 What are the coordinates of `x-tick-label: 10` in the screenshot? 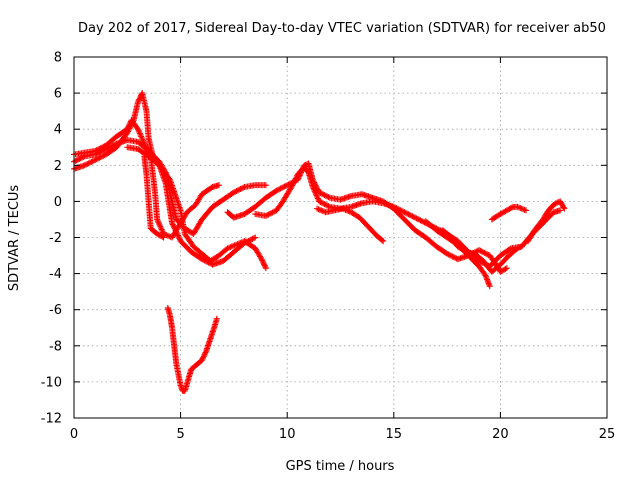 It's located at (287, 434).